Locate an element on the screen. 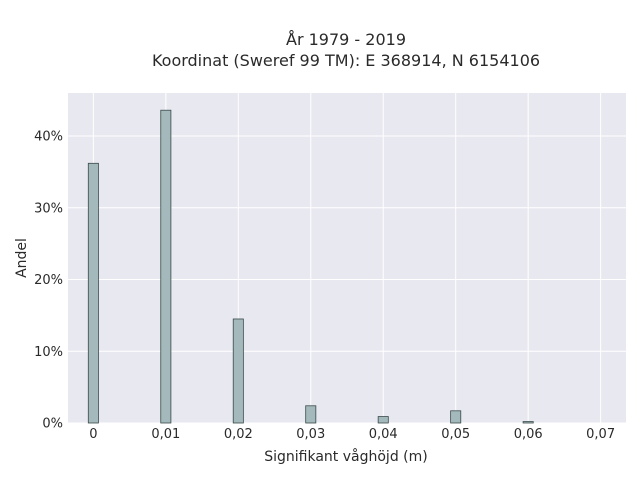 The height and width of the screenshot is (480, 640). x-tick-label: 0,01 is located at coordinates (165, 434).